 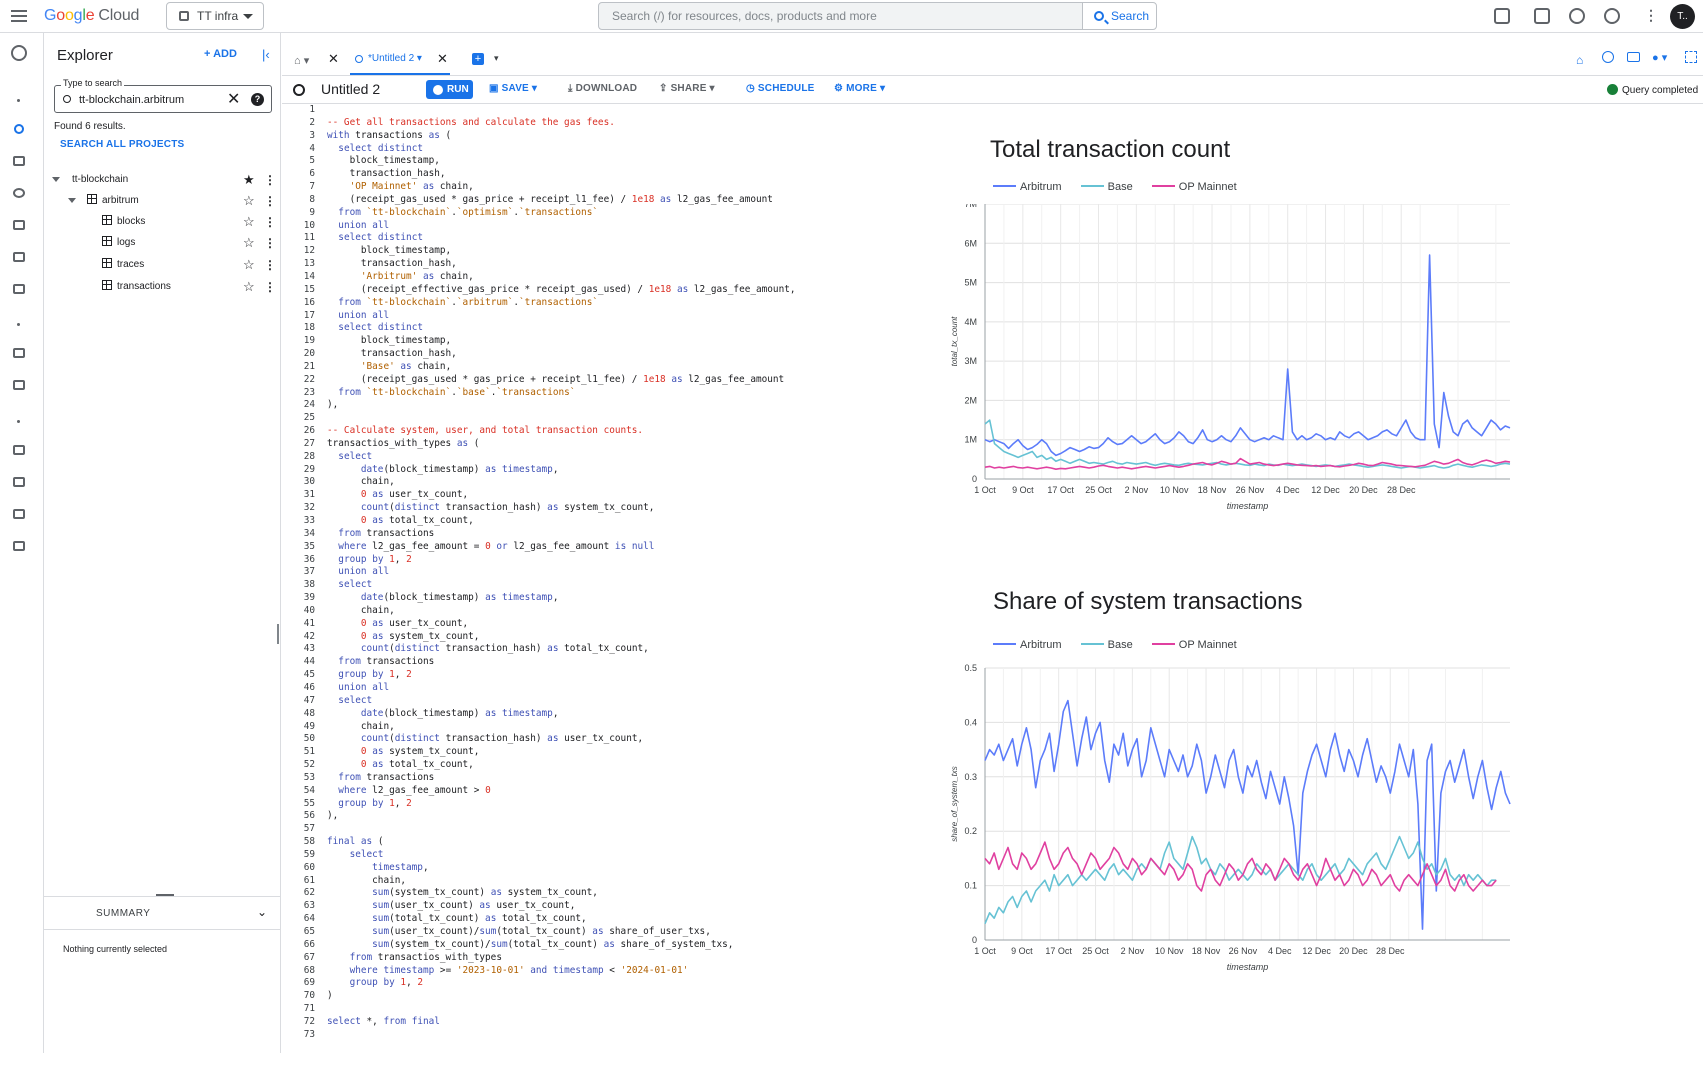 I want to click on help-icon: ?, so click(x=257, y=99).